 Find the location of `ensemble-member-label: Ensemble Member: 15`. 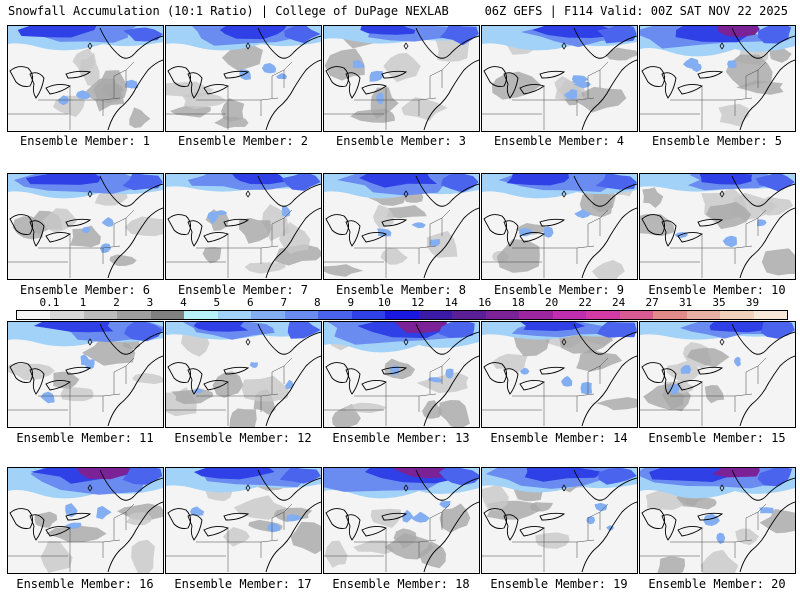

ensemble-member-label: Ensemble Member: 15 is located at coordinates (717, 438).